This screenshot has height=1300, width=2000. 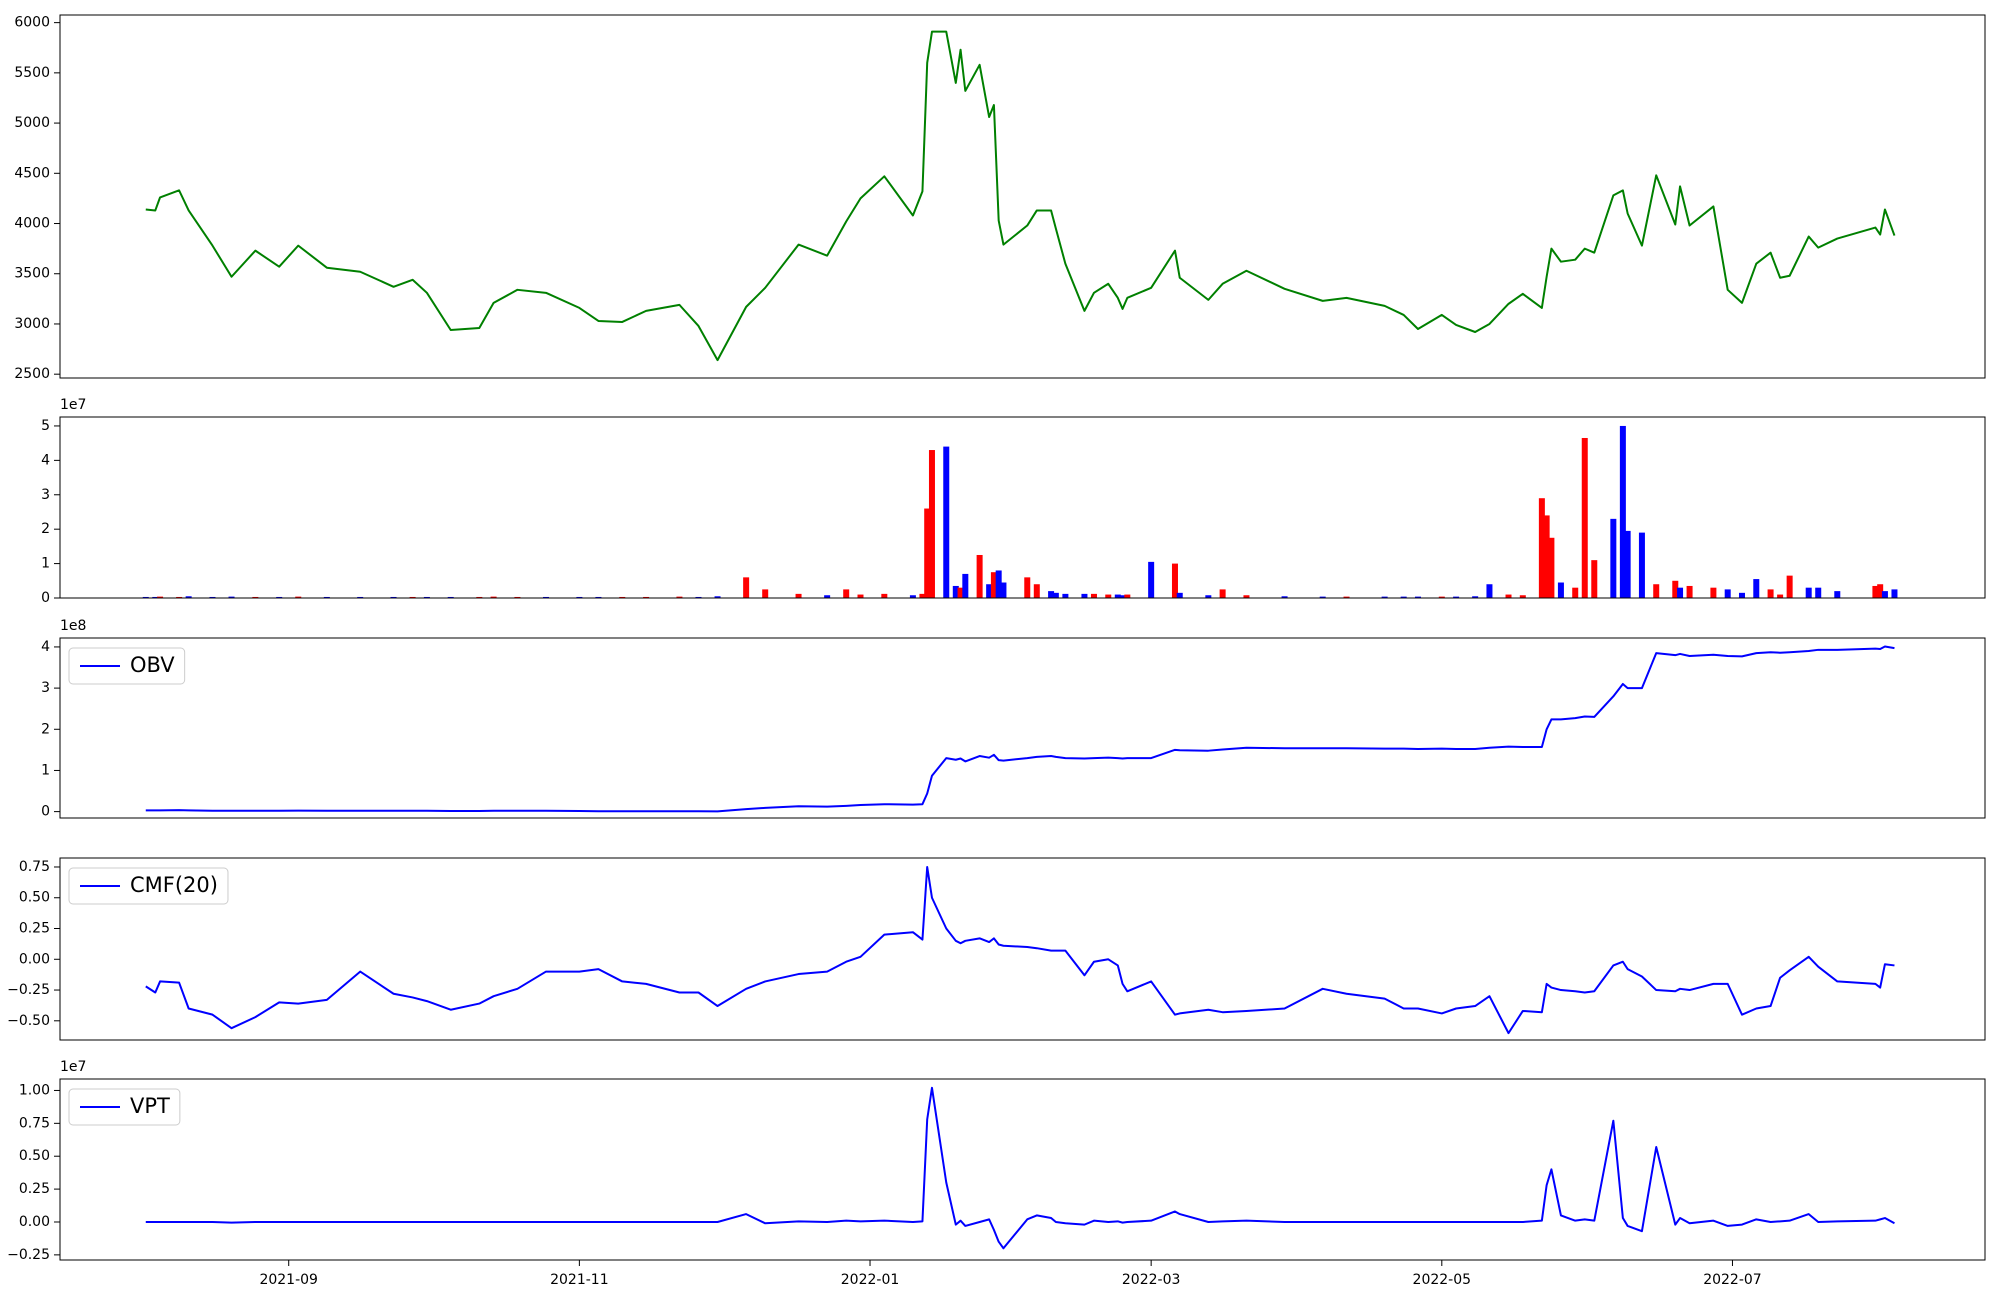 What do you see at coordinates (32, 324) in the screenshot?
I see `y-tick-label: 3000` at bounding box center [32, 324].